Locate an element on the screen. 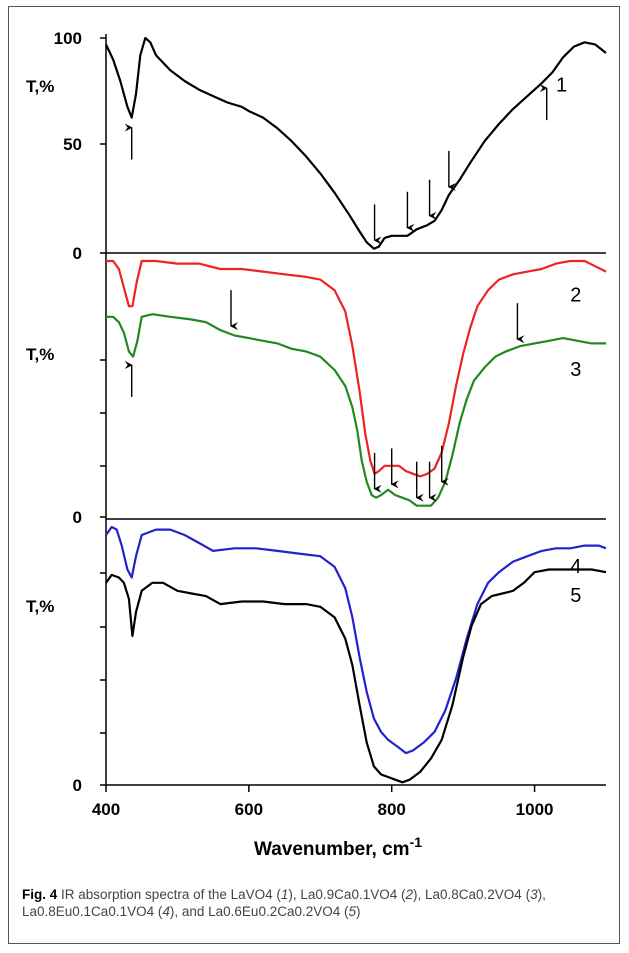 This screenshot has height=953, width=629. x-axis-title: Wavenumber, cm-1 is located at coordinates (338, 847).